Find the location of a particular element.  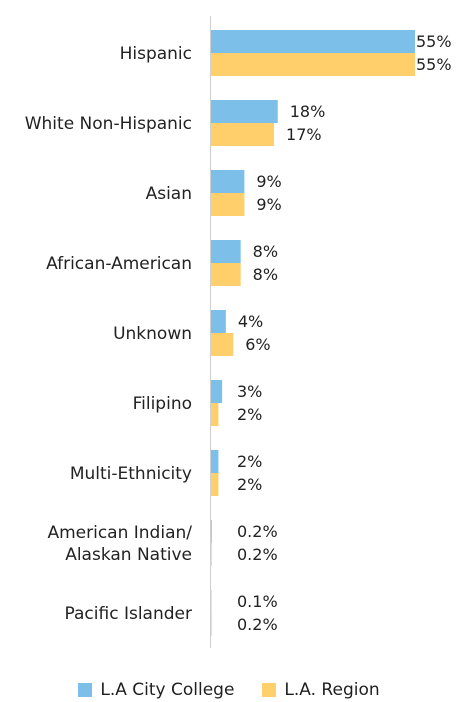

value-label-series-1: 9% is located at coordinates (268, 204).